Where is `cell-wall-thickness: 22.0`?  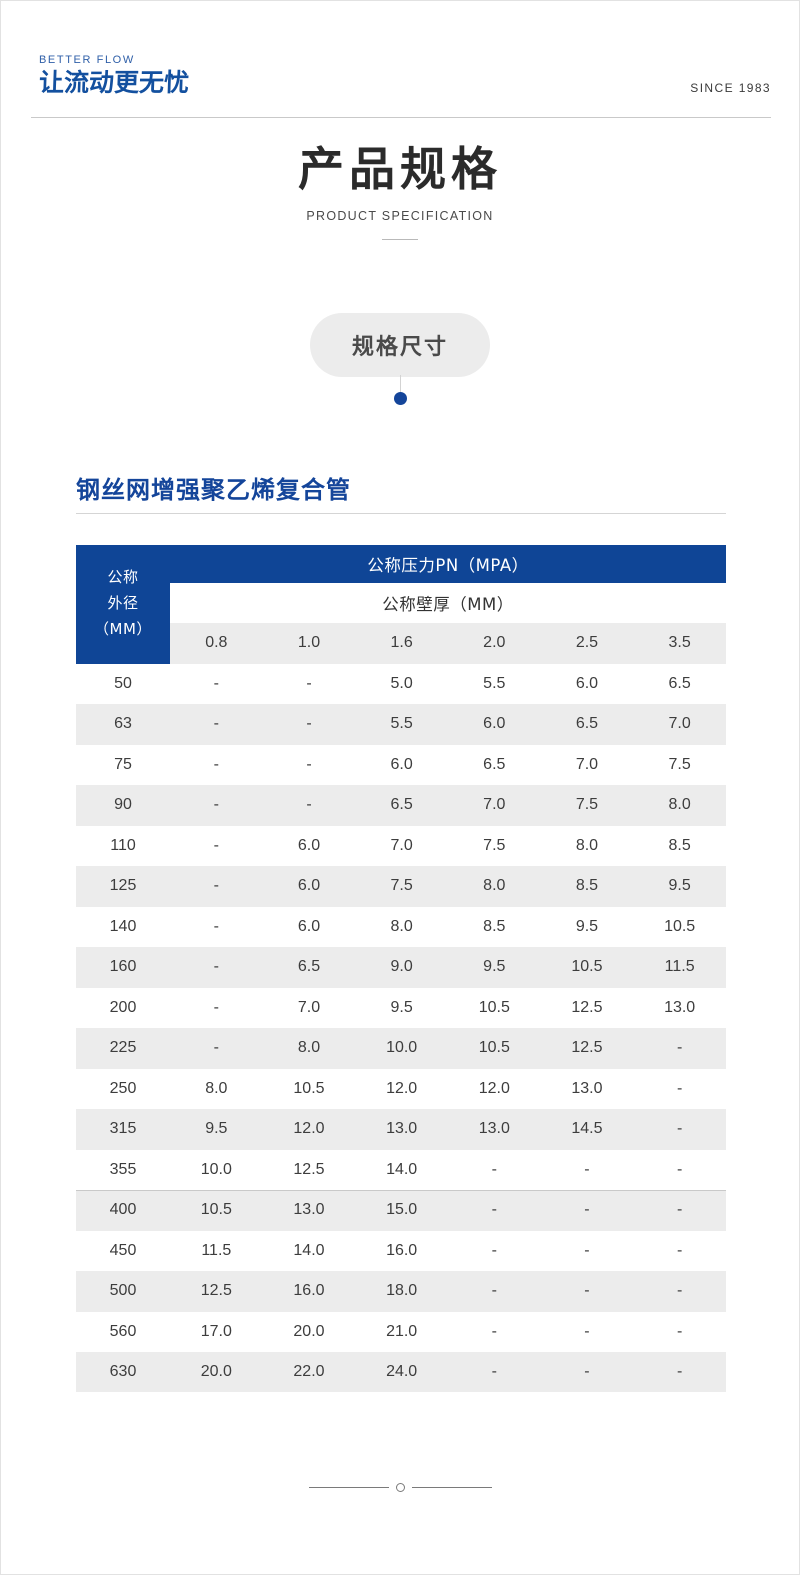 cell-wall-thickness: 22.0 is located at coordinates (309, 1372).